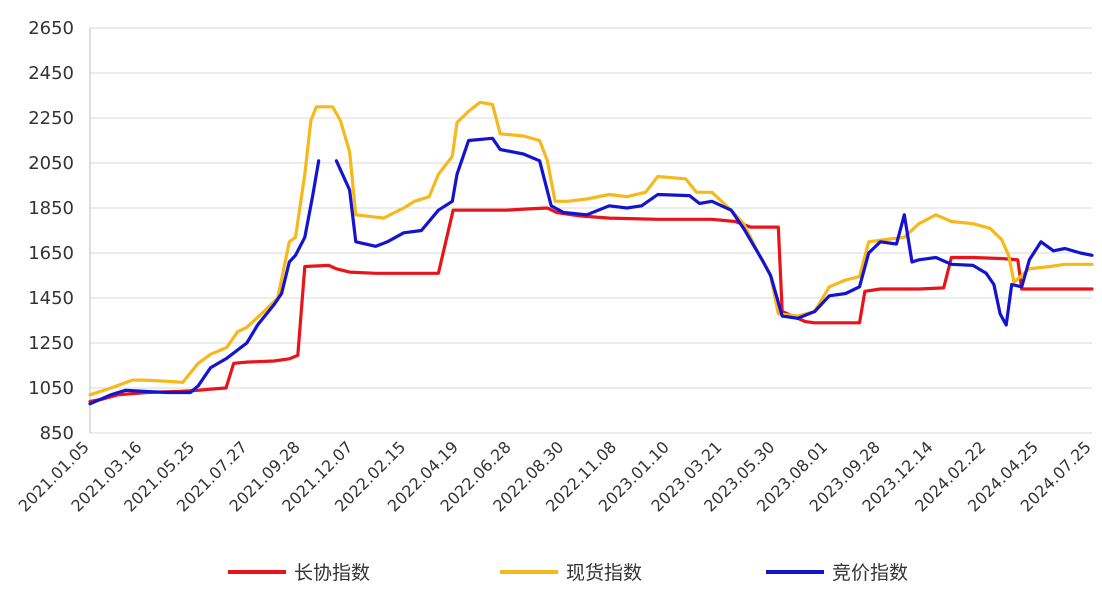 This screenshot has height=589, width=1102. I want to click on legend-label: 现货指数, so click(604, 573).